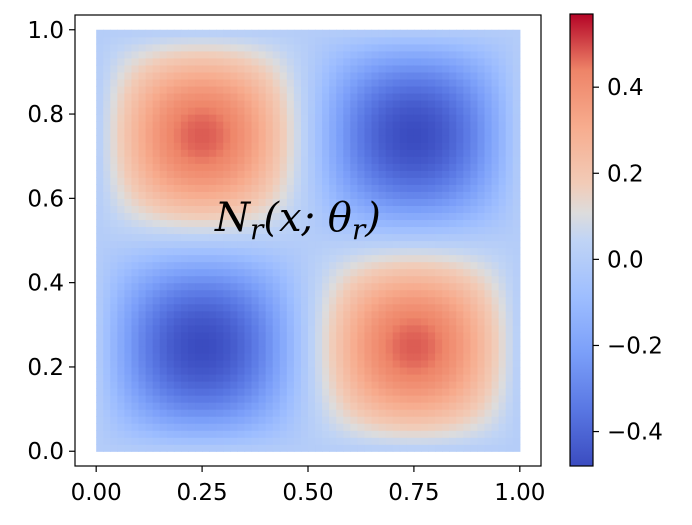 The image size is (692, 525). What do you see at coordinates (359, 229) in the screenshot?
I see `annotation-sub2: r` at bounding box center [359, 229].